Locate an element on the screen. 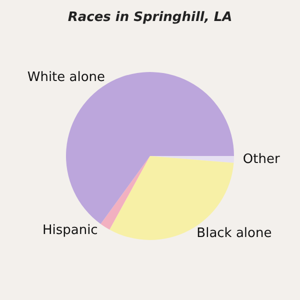  slice-label: Black alone is located at coordinates (234, 234).